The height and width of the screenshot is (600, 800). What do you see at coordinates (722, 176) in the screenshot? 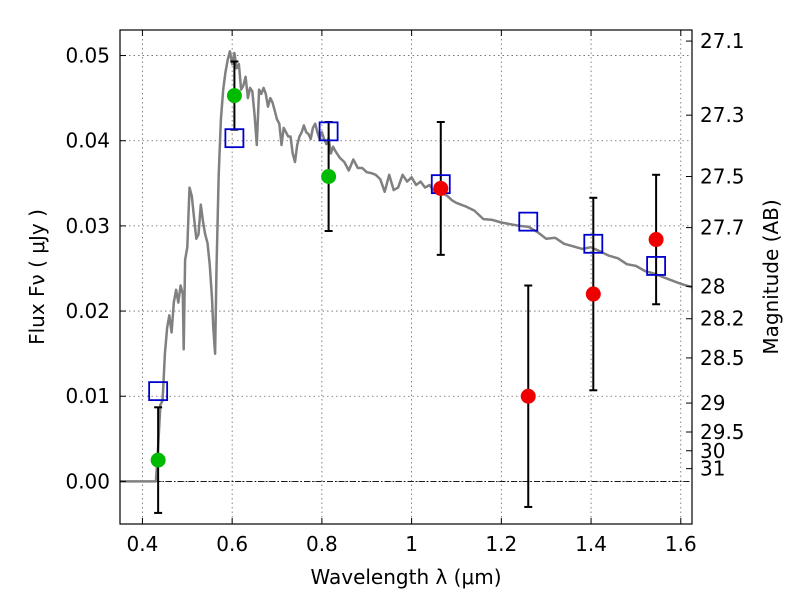
I see `y2-tick-label: 27.5` at bounding box center [722, 176].